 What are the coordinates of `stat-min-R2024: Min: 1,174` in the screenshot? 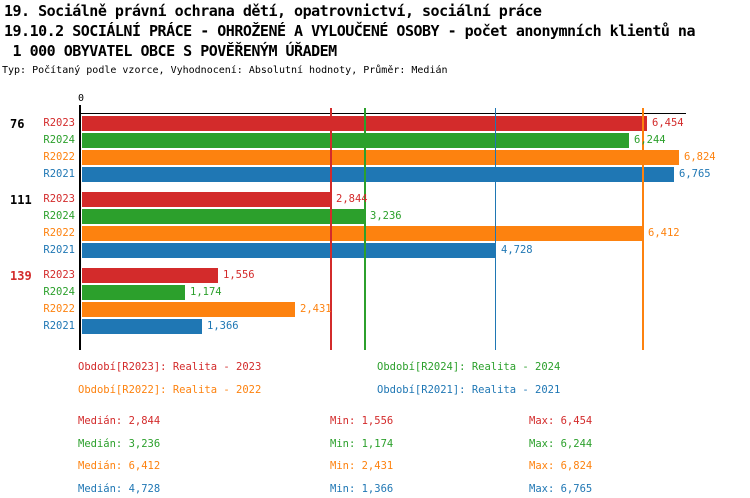 It's located at (362, 444).